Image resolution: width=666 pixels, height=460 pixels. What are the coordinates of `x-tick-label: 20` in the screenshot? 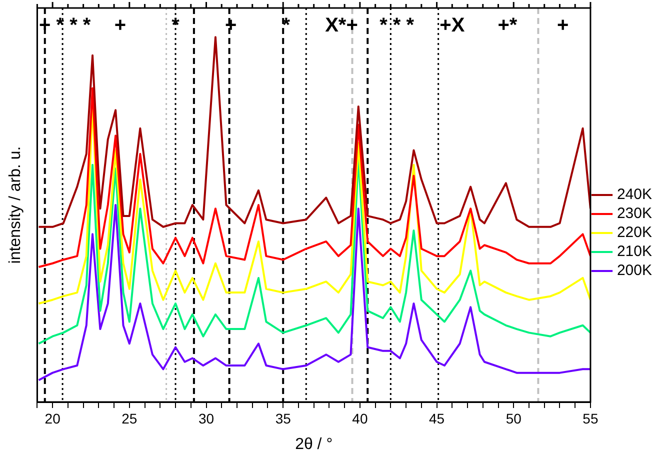 It's located at (52, 418).